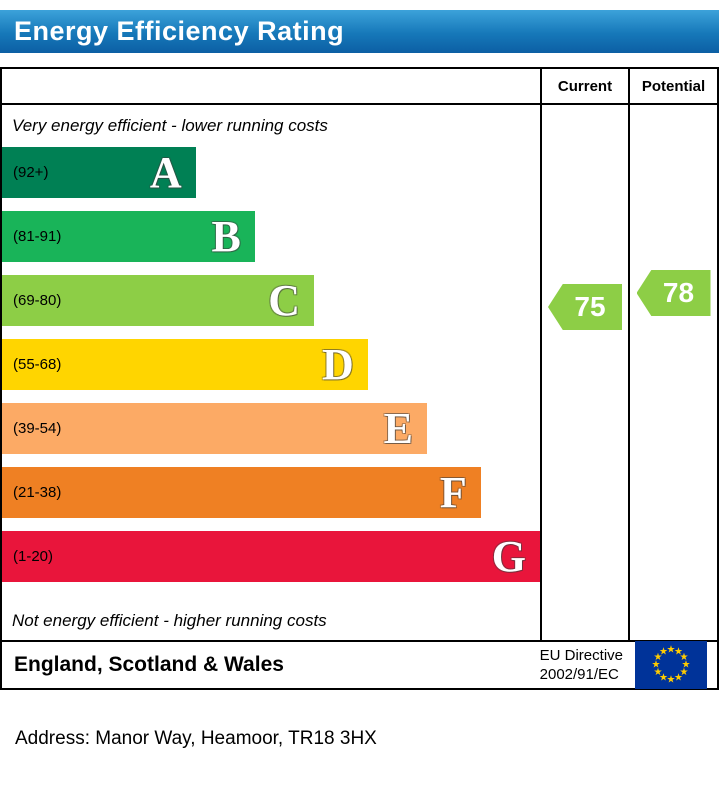  Describe the element at coordinates (338, 364) in the screenshot. I see `band-letter: D` at that location.